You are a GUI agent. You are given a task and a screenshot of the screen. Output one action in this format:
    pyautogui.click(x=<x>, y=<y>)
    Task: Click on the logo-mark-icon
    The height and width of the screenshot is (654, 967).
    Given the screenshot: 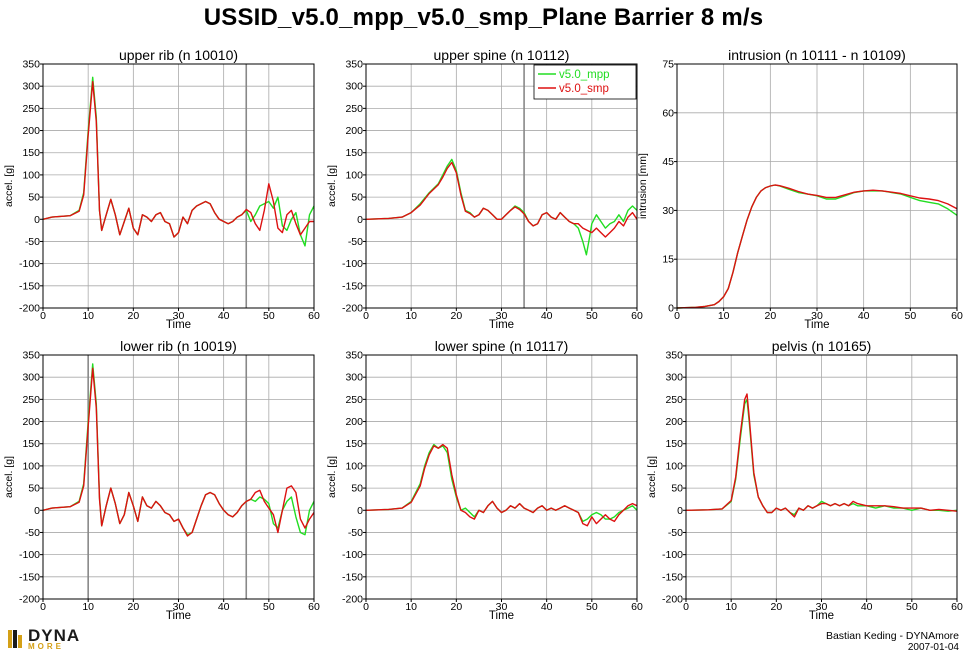 What is the action you would take?
    pyautogui.click(x=15, y=639)
    